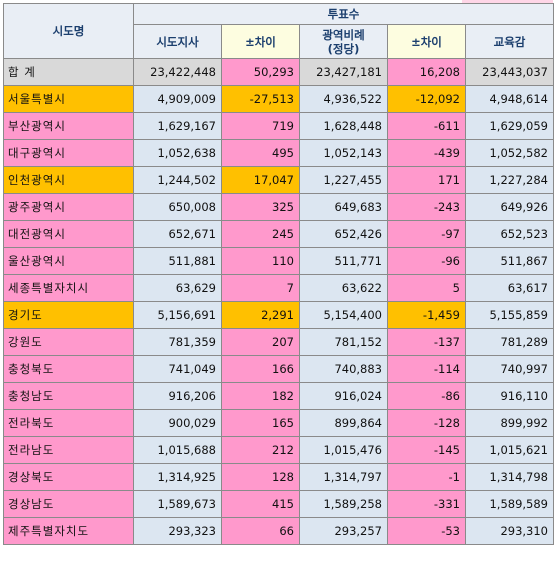  What do you see at coordinates (177, 41) in the screenshot?
I see `governor-votes-header: 시도지사` at bounding box center [177, 41].